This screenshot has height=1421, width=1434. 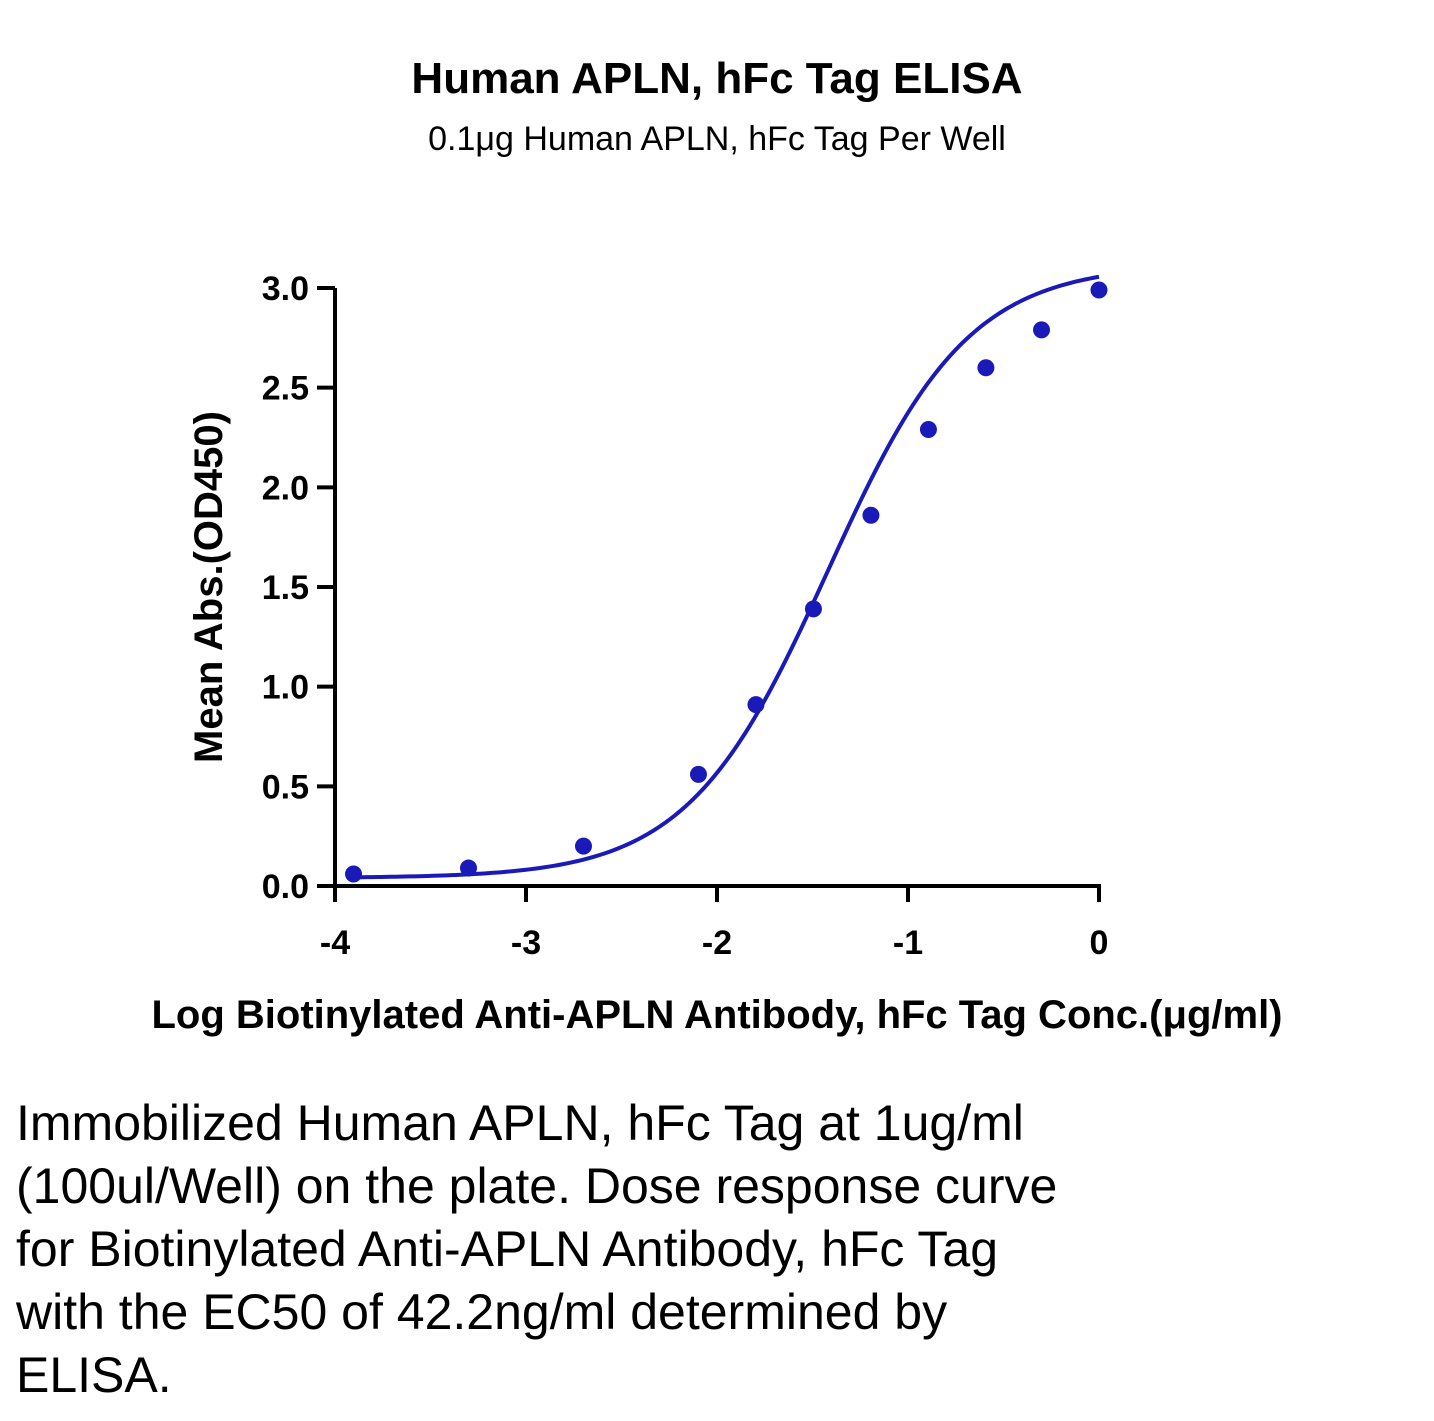 What do you see at coordinates (285, 588) in the screenshot?
I see `y-tick-label: 1.5` at bounding box center [285, 588].